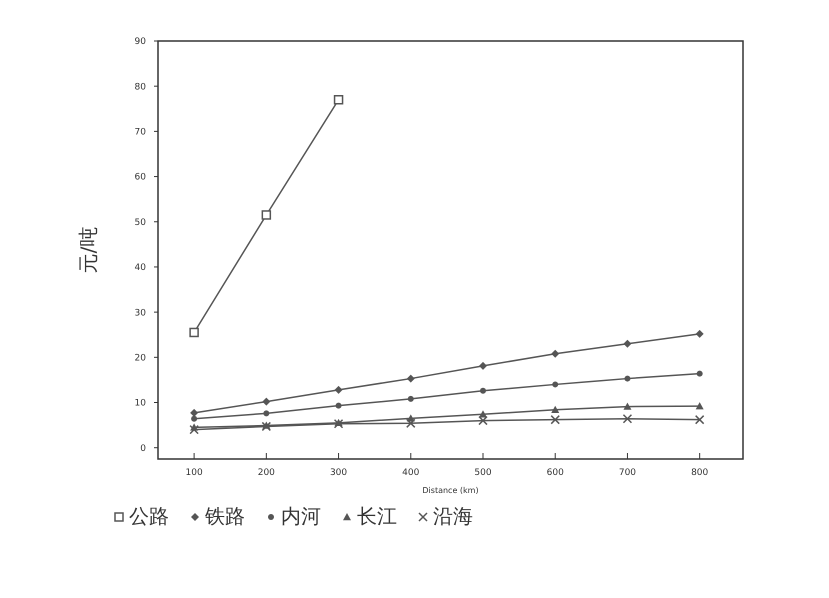 This screenshot has width=829, height=598. I want to click on legend-label: 长江, so click(377, 516).